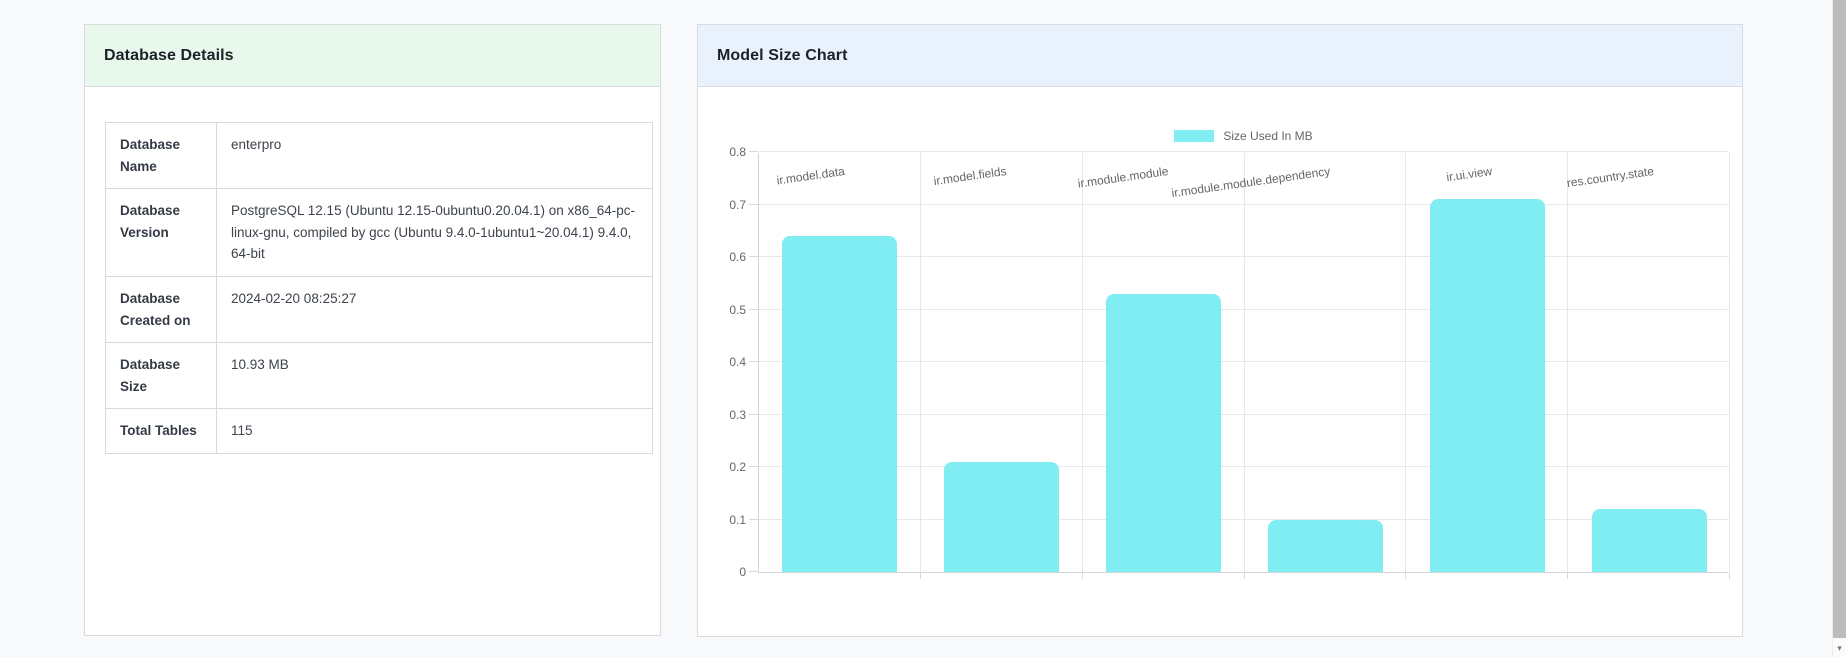 This screenshot has width=1846, height=657. What do you see at coordinates (1487, 385) in the screenshot?
I see `chart-bar-ir.ui.view` at bounding box center [1487, 385].